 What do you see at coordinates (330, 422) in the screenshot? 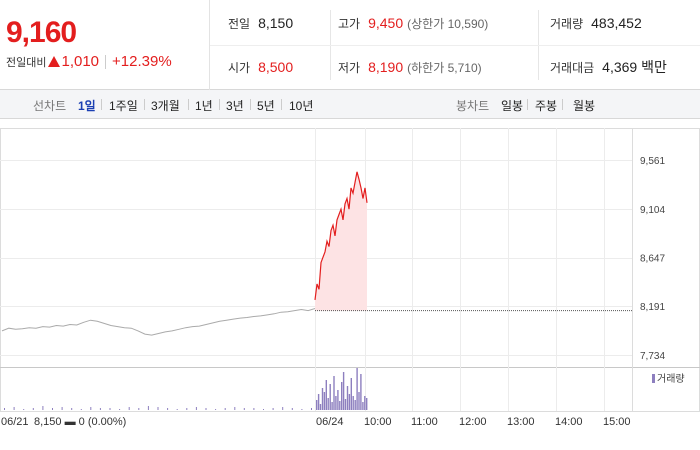
I see `x-tick-label: 06/24` at bounding box center [330, 422].